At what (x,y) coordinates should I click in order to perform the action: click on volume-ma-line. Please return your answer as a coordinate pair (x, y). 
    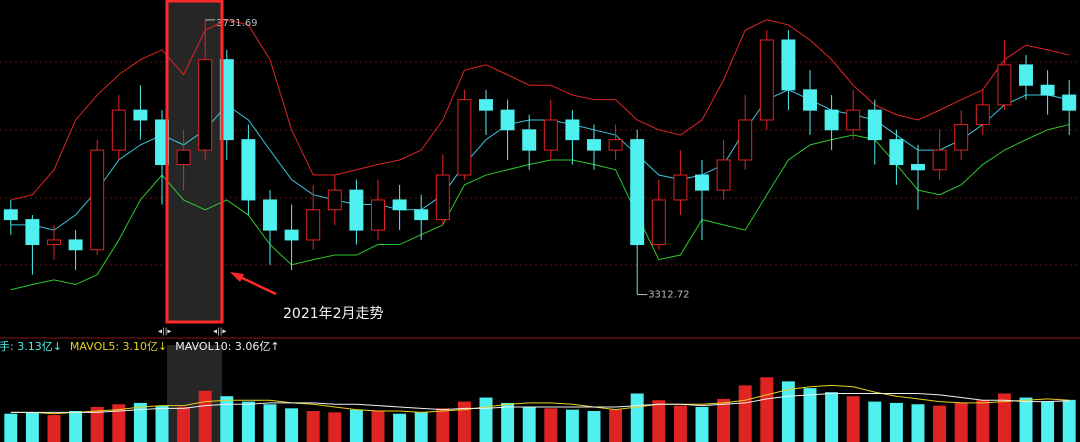
    Looking at the image, I should click on (540, 403).